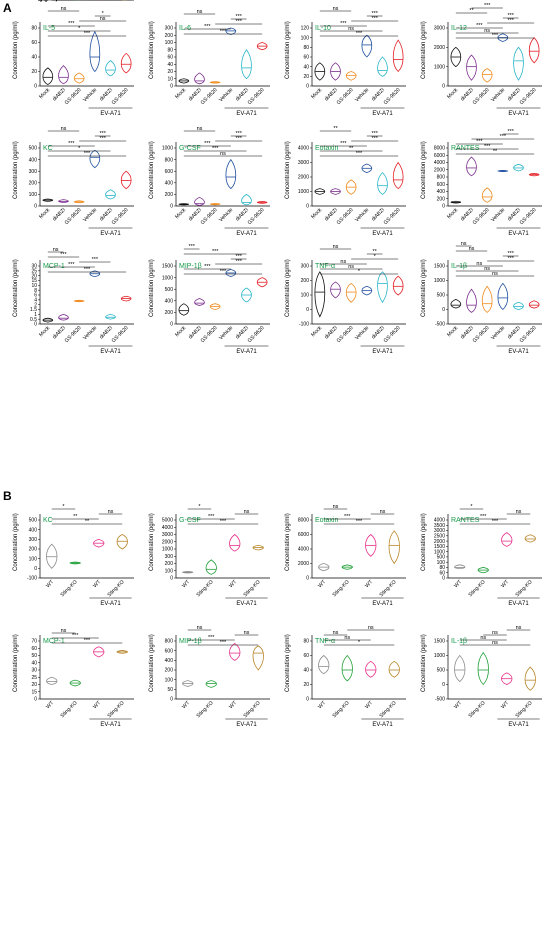  Describe the element at coordinates (167, 535) in the screenshot. I see `y-tick-label: 3000` at that location.